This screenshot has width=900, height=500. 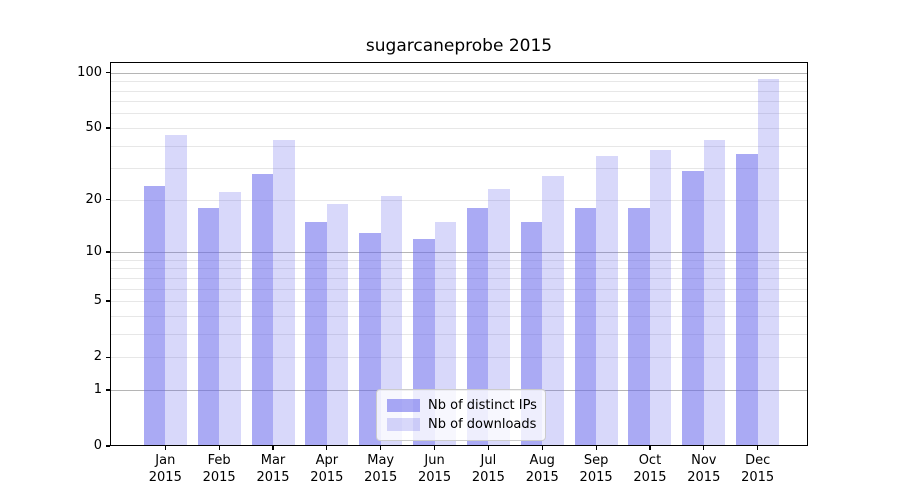 What do you see at coordinates (758, 460) in the screenshot?
I see `x-tick-month: Dec` at bounding box center [758, 460].